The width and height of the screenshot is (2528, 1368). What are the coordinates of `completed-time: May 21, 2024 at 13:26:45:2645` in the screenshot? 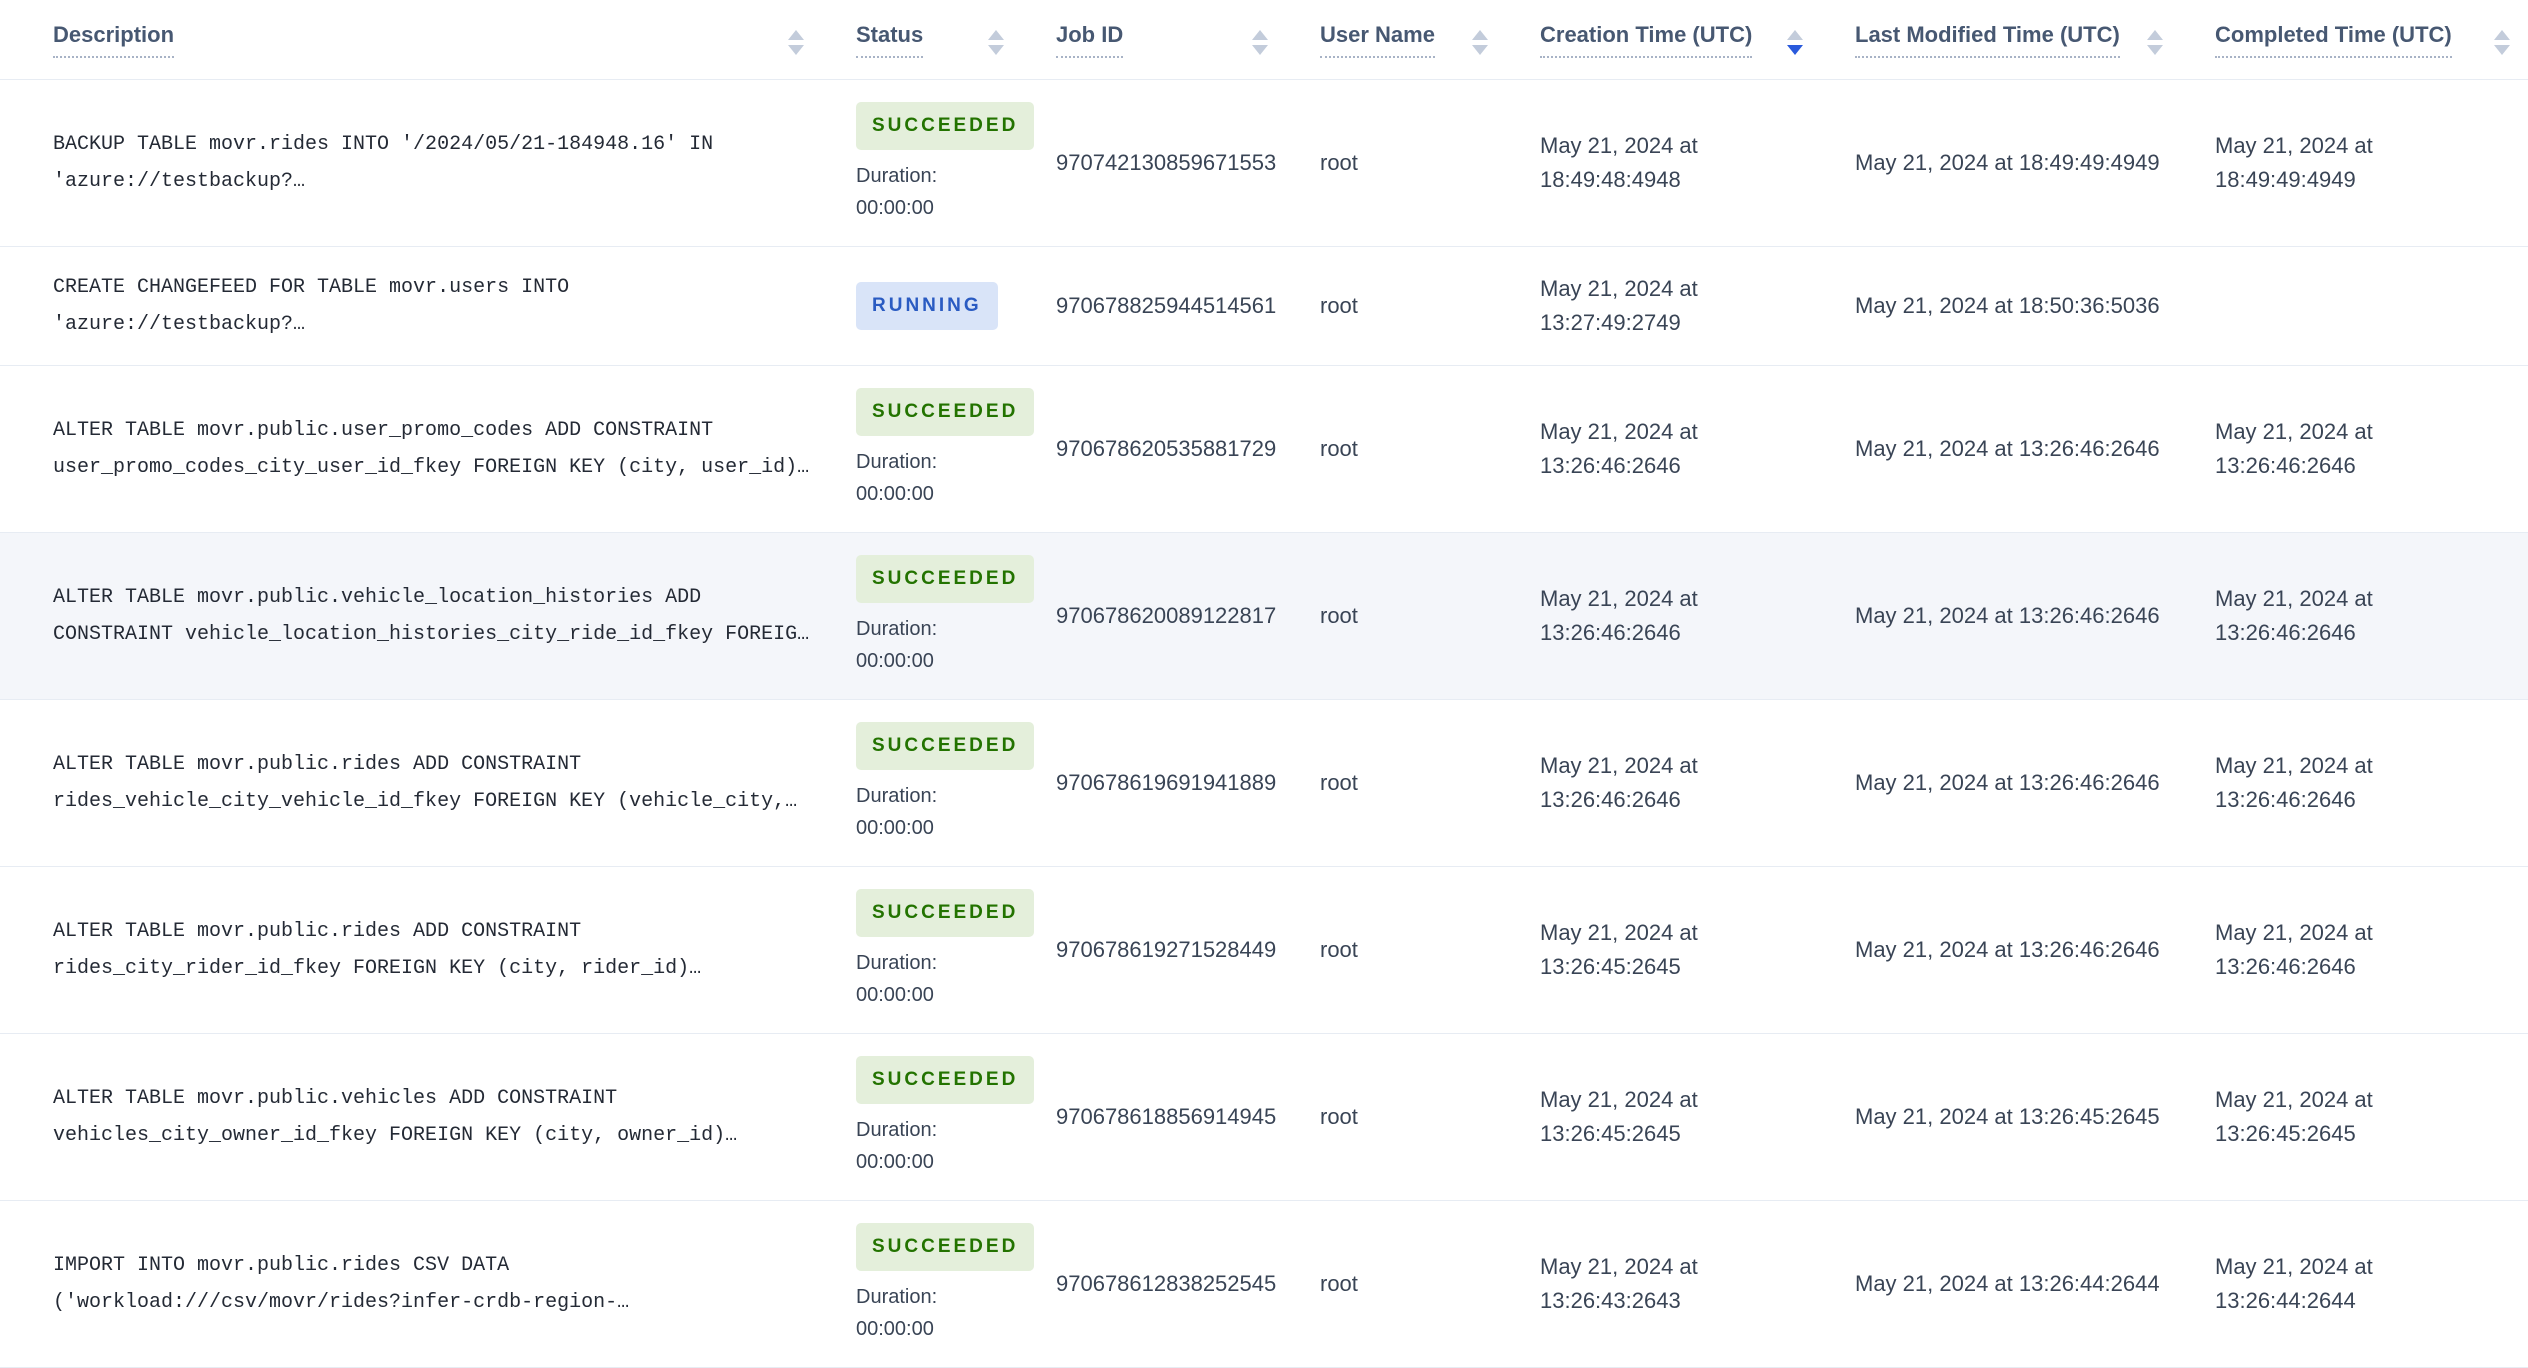 It's located at (2294, 1116).